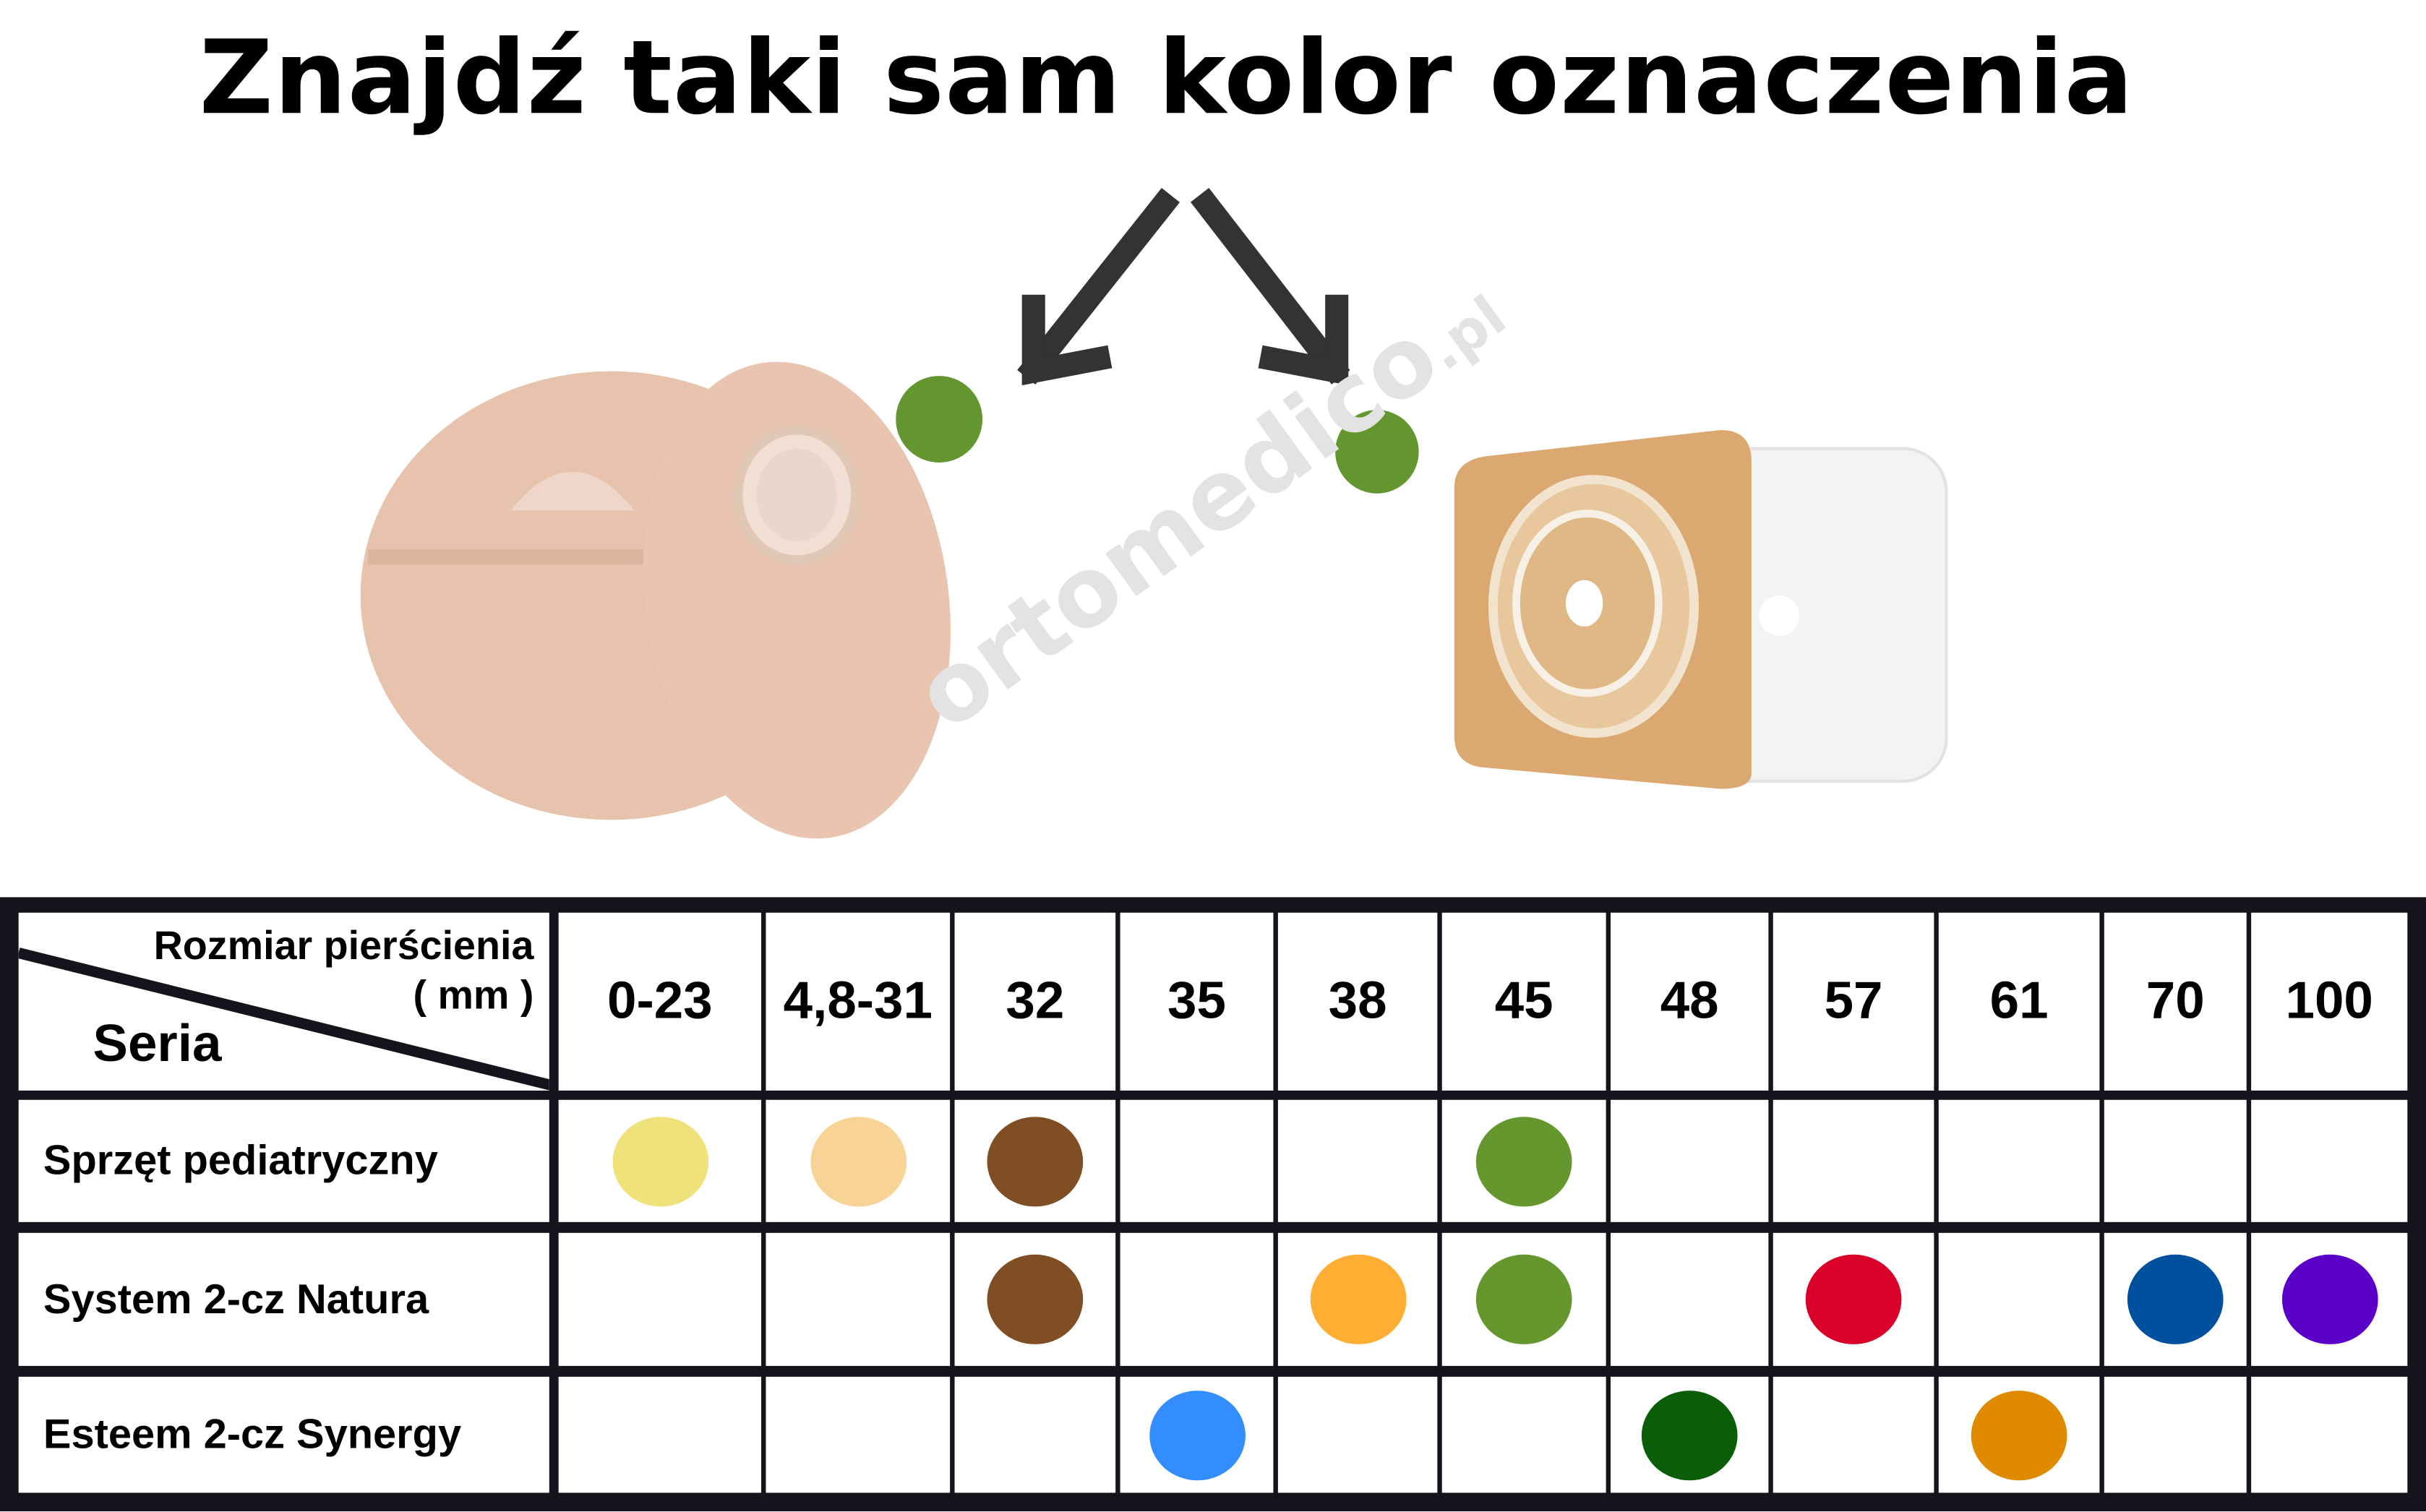 Image resolution: width=2426 pixels, height=1512 pixels. Describe the element at coordinates (1690, 1001) in the screenshot. I see `size-header: 48` at that location.